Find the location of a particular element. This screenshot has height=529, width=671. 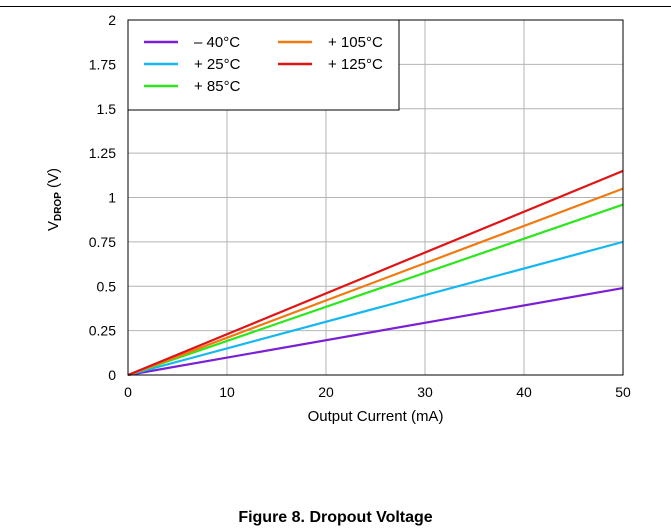

x-axis-label: Output Current (mA) is located at coordinates (376, 416).